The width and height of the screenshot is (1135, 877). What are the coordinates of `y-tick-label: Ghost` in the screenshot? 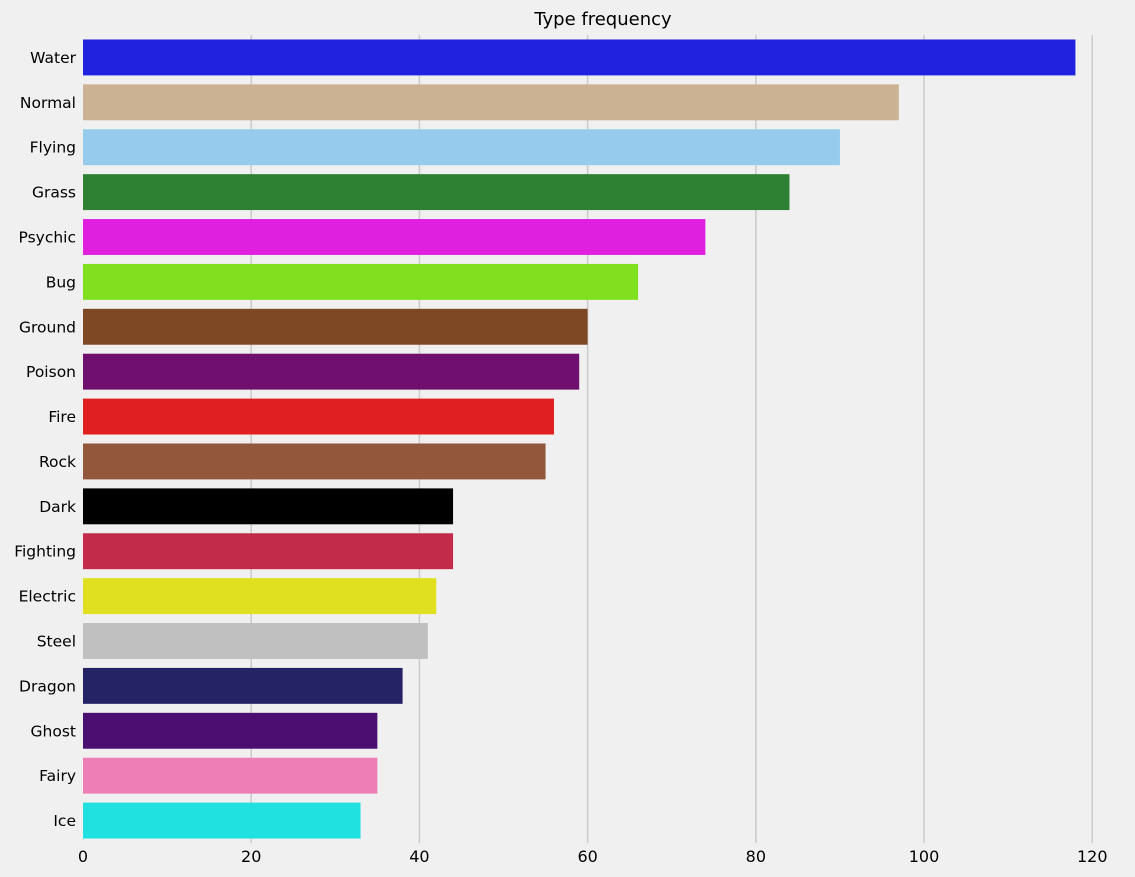 It's located at (53, 731).